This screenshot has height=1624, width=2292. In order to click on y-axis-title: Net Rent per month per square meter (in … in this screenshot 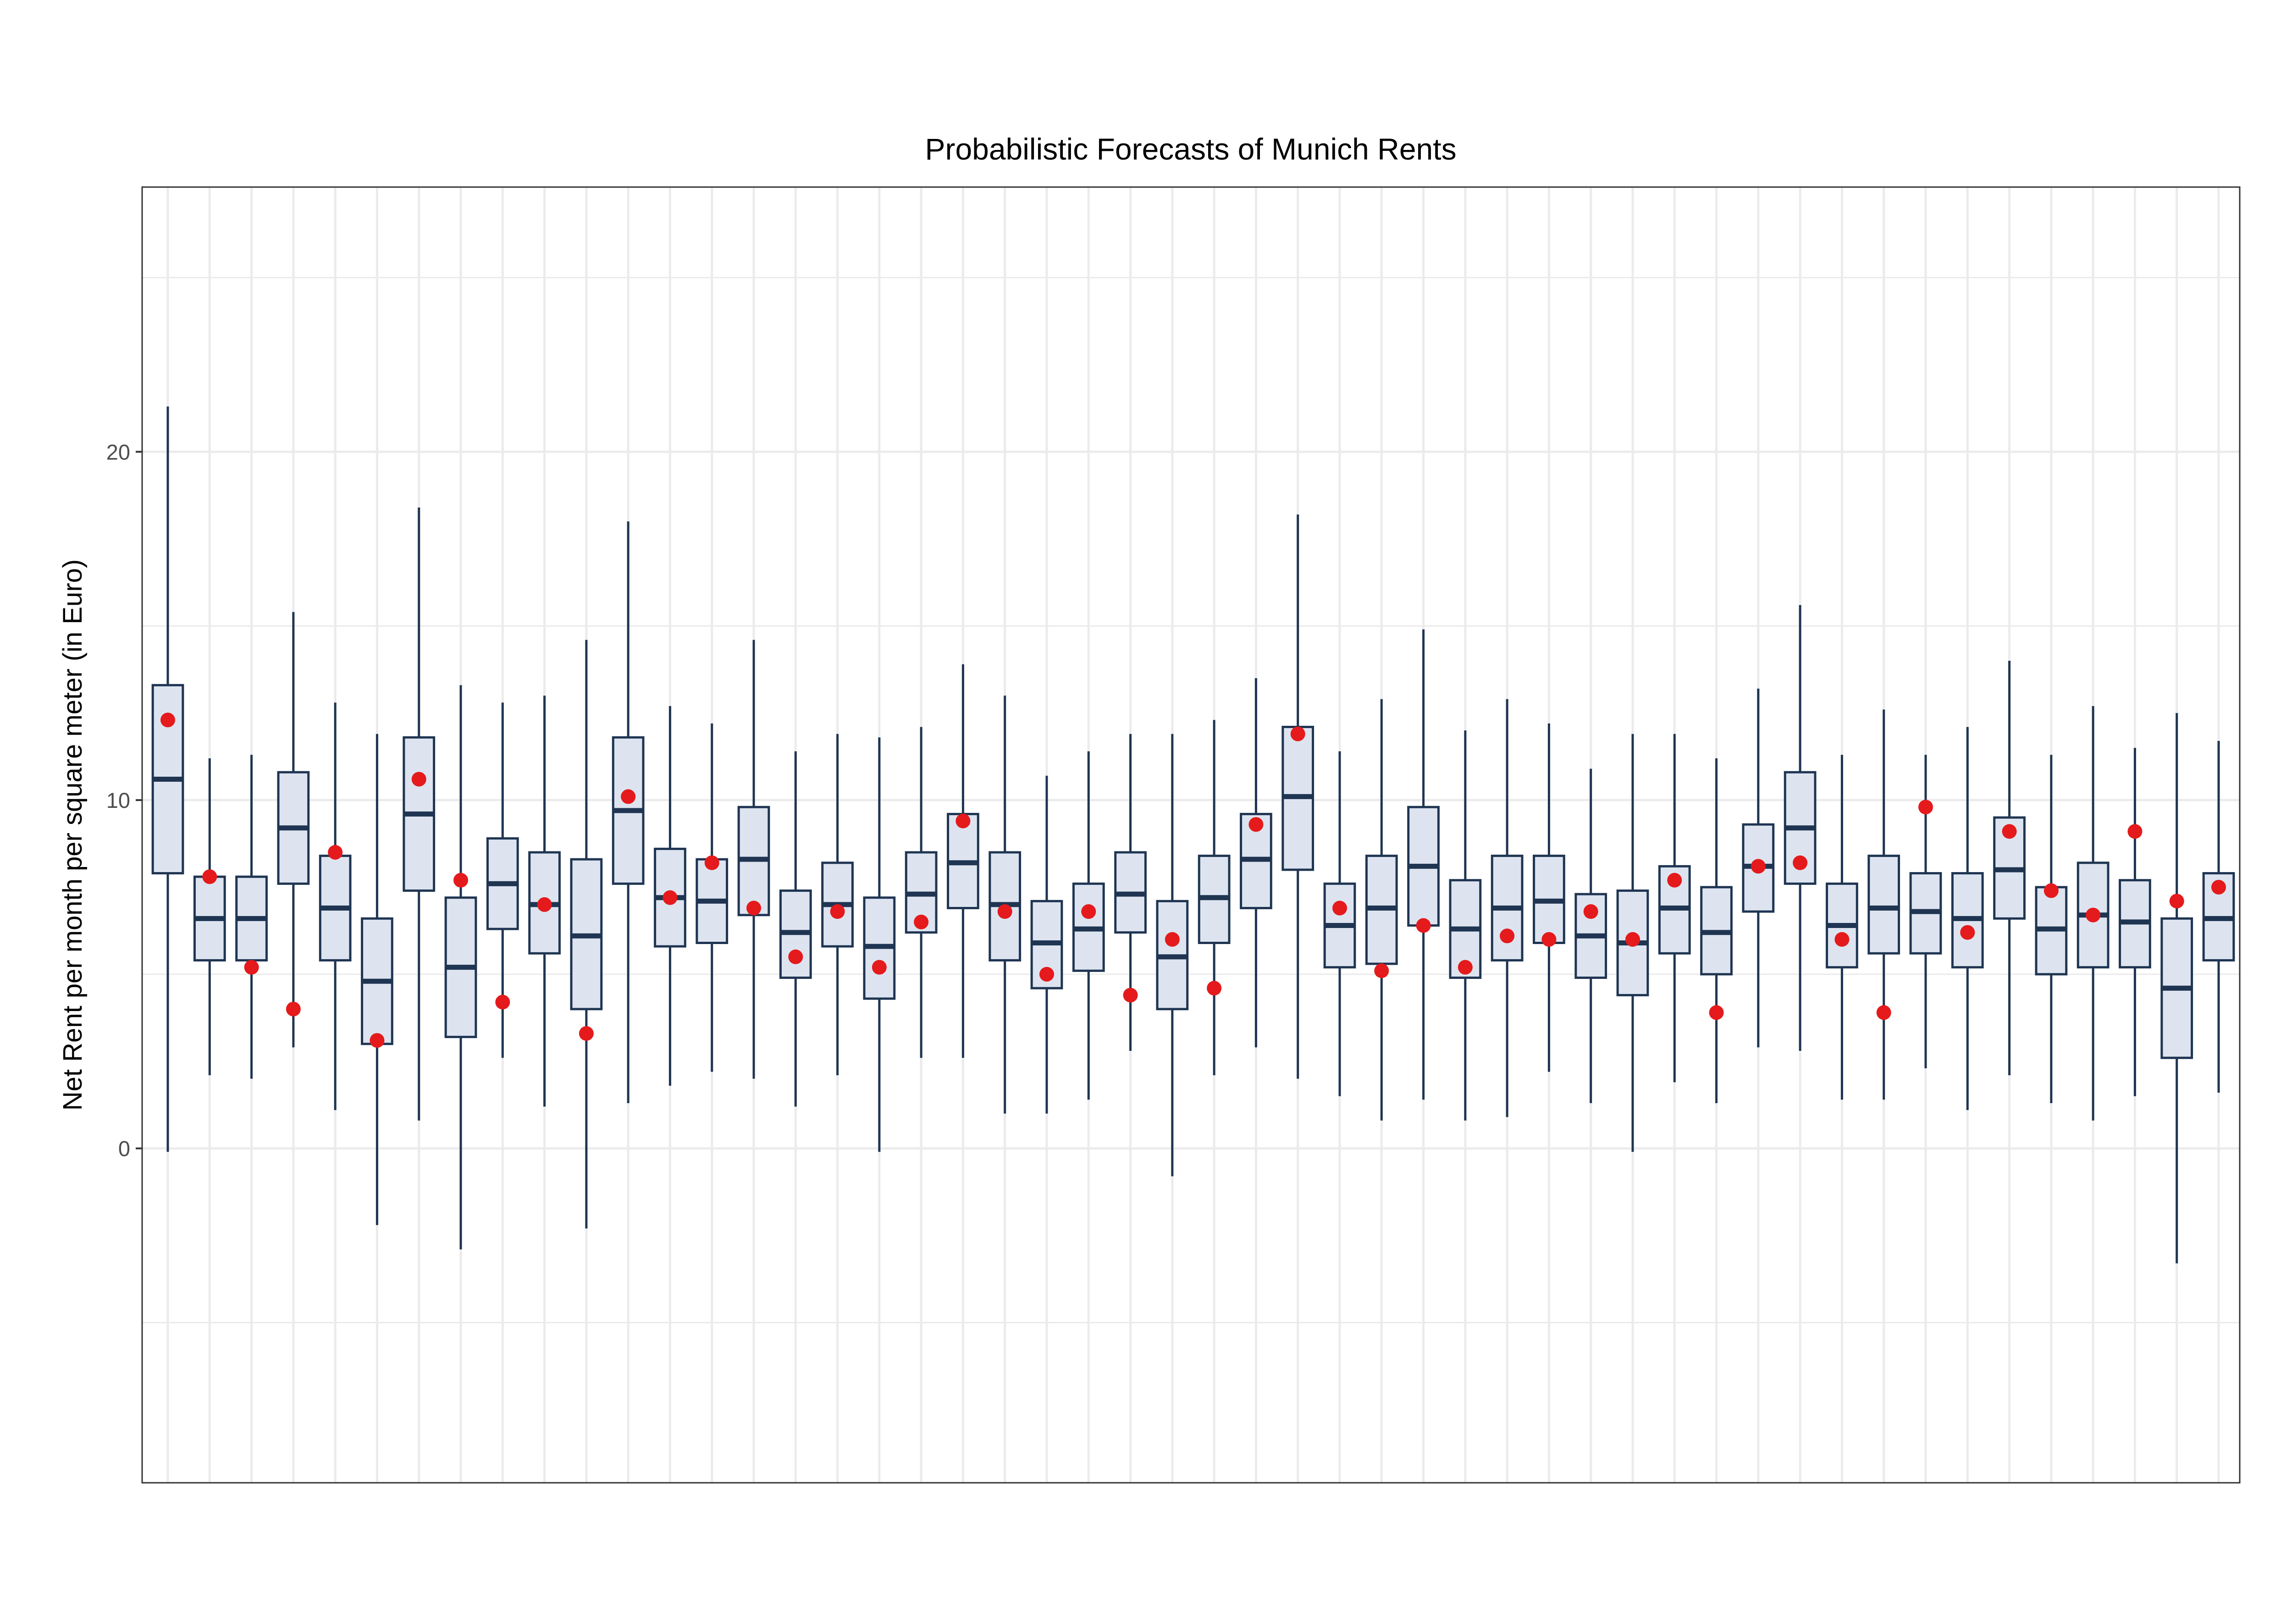, I will do `click(73, 834)`.